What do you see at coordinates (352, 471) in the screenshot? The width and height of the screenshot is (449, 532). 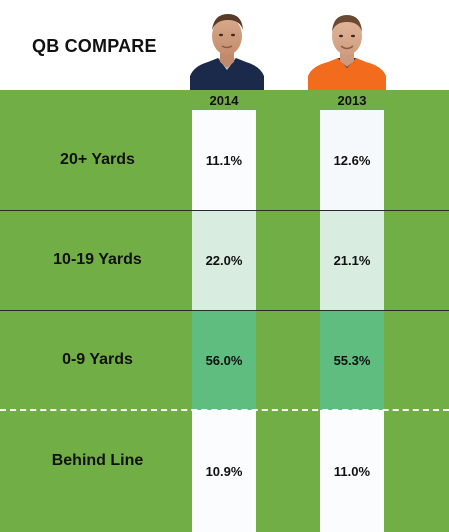 I see `cell-row4-col2: 11.0%` at bounding box center [352, 471].